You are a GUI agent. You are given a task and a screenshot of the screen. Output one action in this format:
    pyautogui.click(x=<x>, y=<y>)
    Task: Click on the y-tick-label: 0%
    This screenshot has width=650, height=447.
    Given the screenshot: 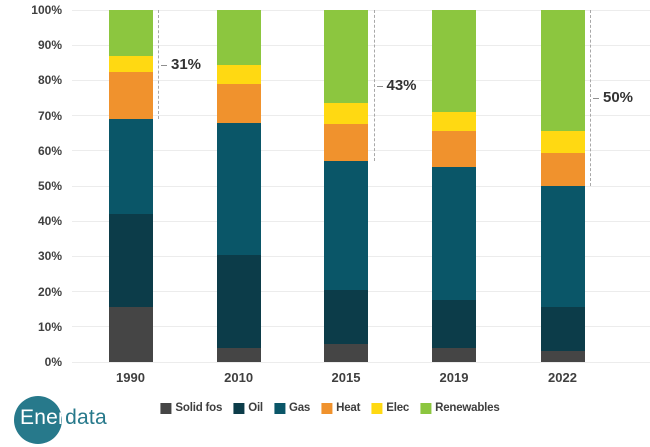 What is the action you would take?
    pyautogui.click(x=53, y=362)
    